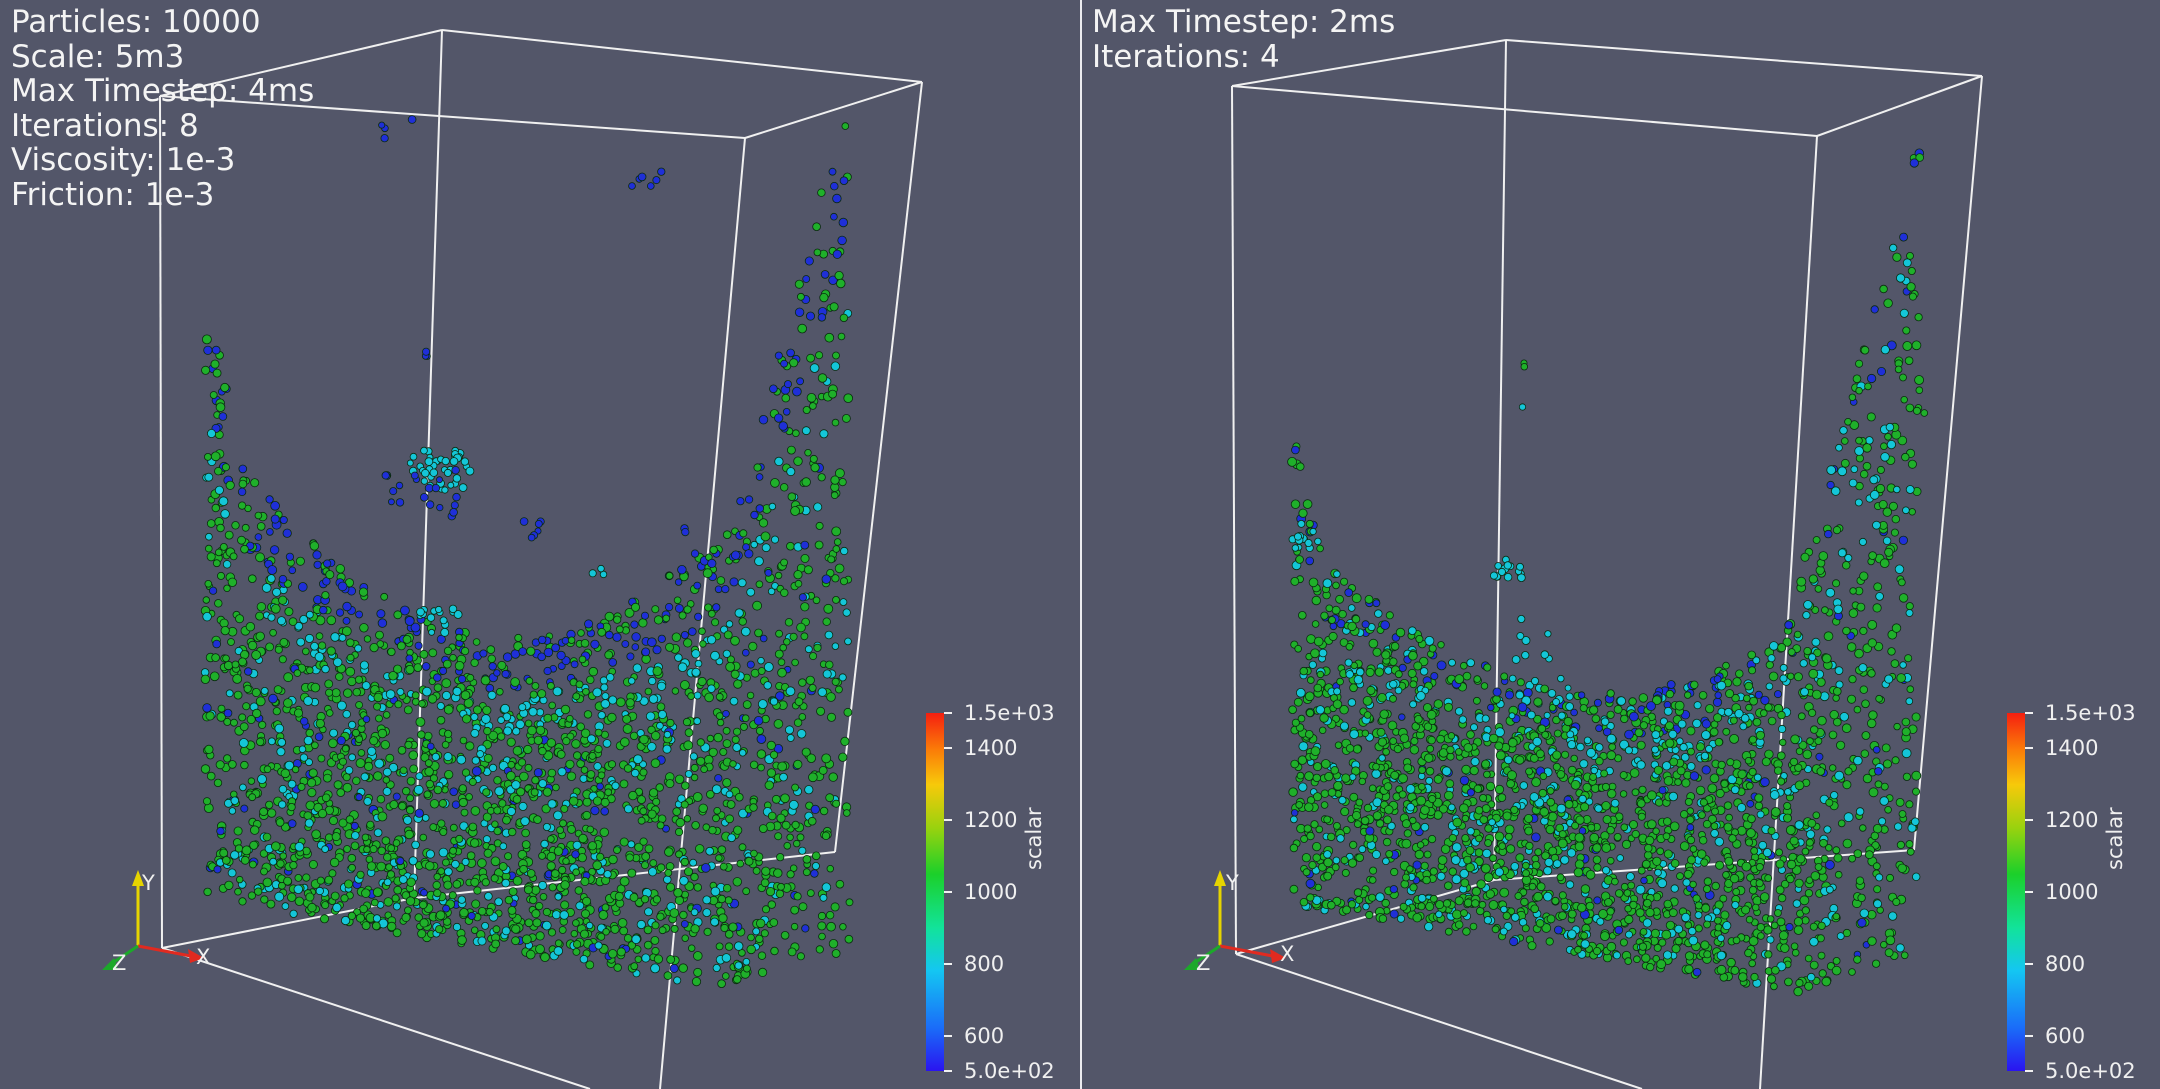  I want to click on view-divider, so click(1081, 544).